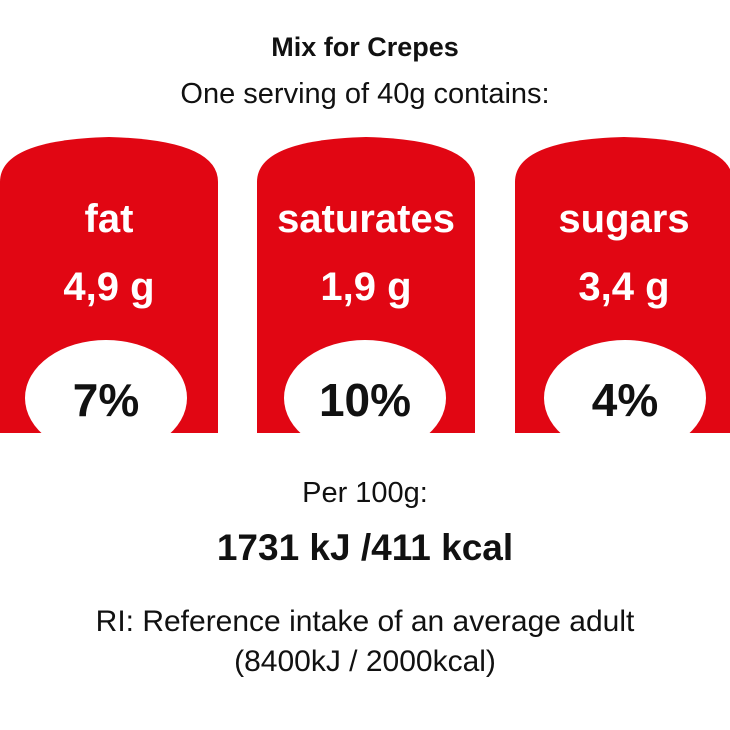 The image size is (730, 730). I want to click on nutrient-ri-percent: 4%, so click(625, 400).